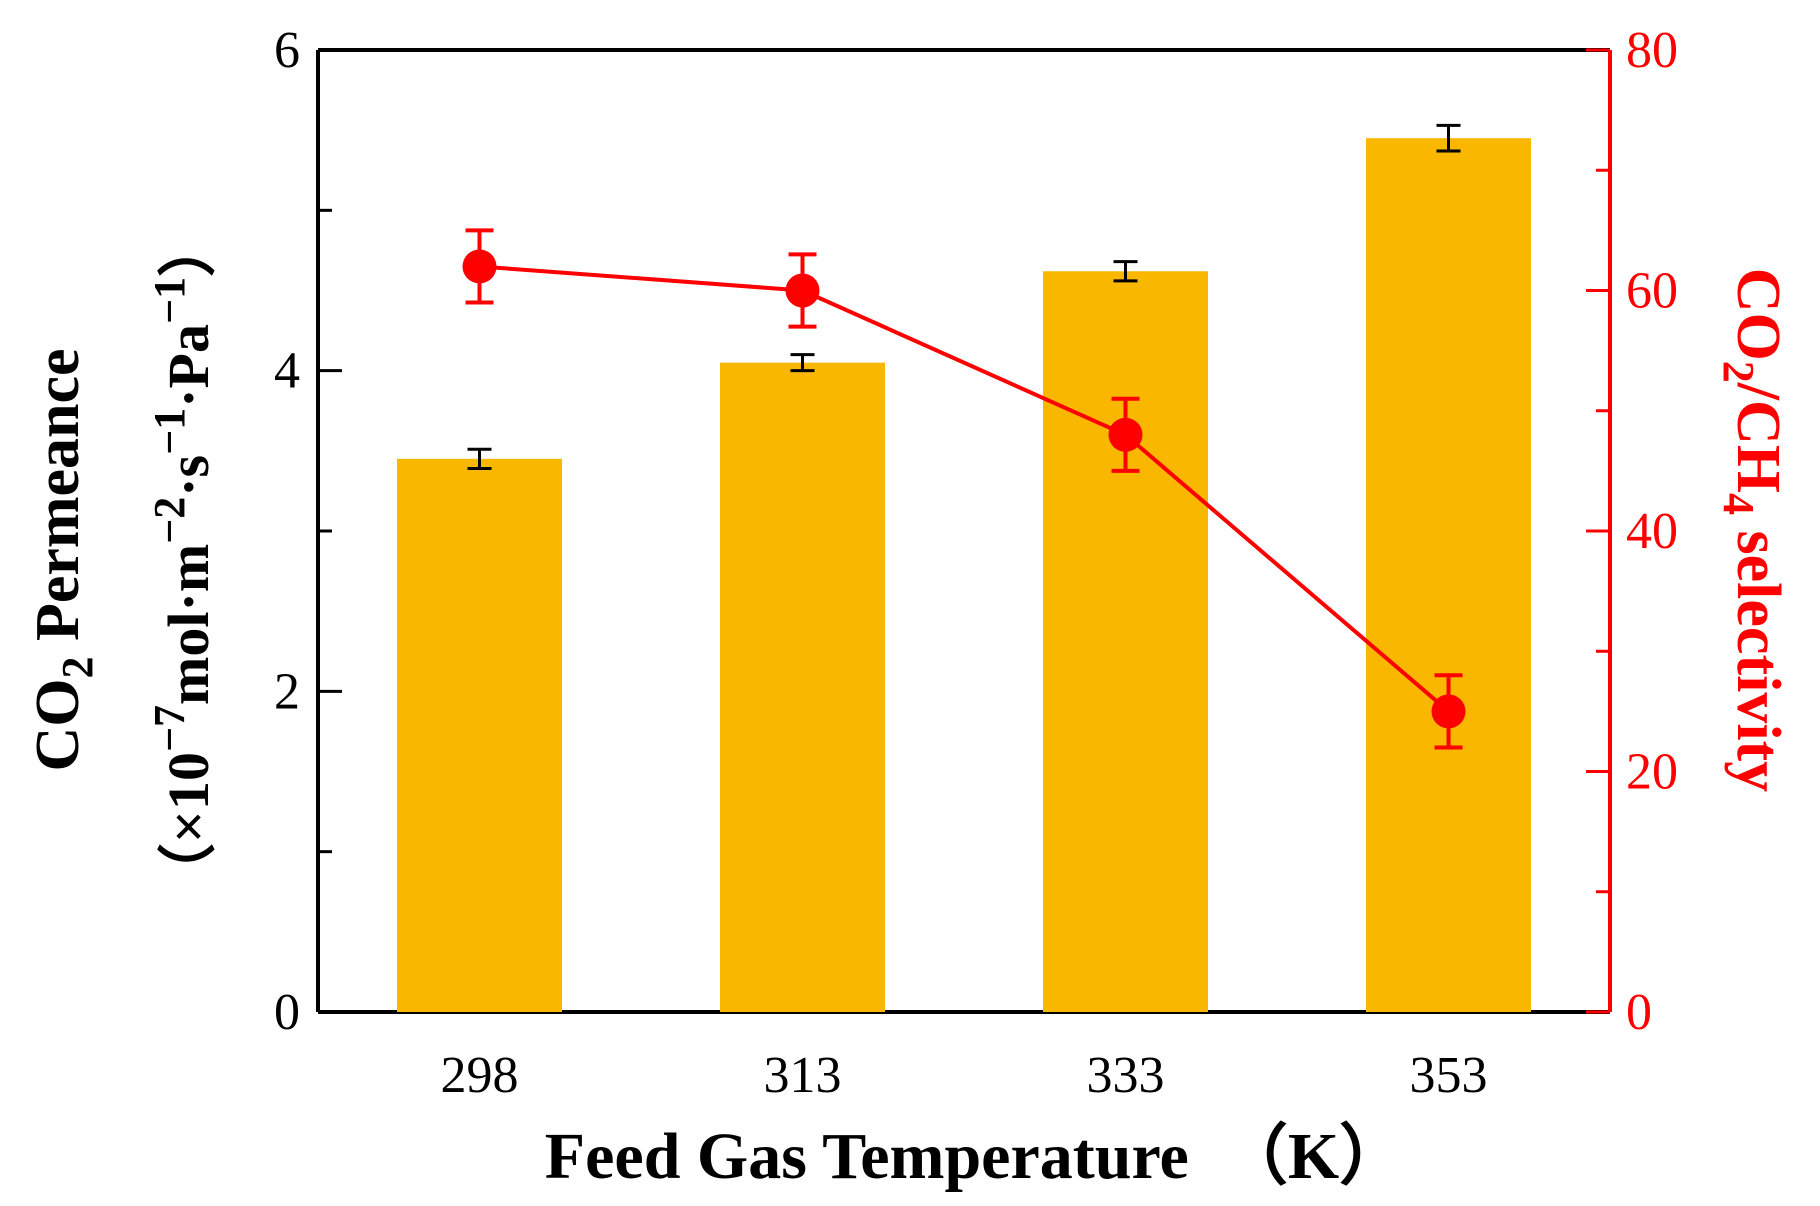  Describe the element at coordinates (169, 300) in the screenshot. I see `y-title-exp1b: −1` at that location.